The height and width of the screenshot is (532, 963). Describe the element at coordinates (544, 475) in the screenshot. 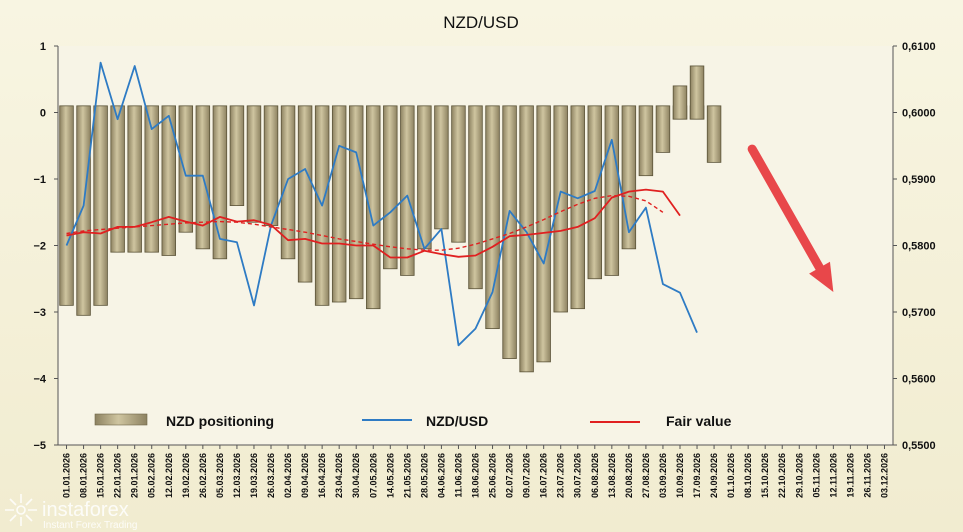

I see `x-tick-label: 16.07.2026` at that location.